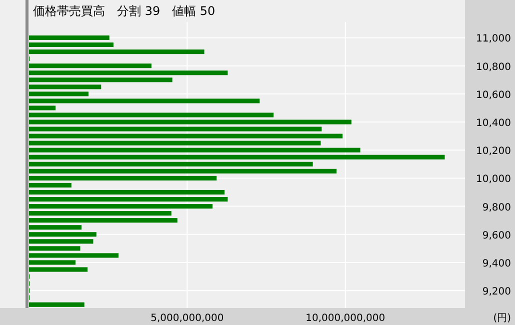  Describe the element at coordinates (496, 264) in the screenshot. I see `y-tick-label: 9,400` at that location.